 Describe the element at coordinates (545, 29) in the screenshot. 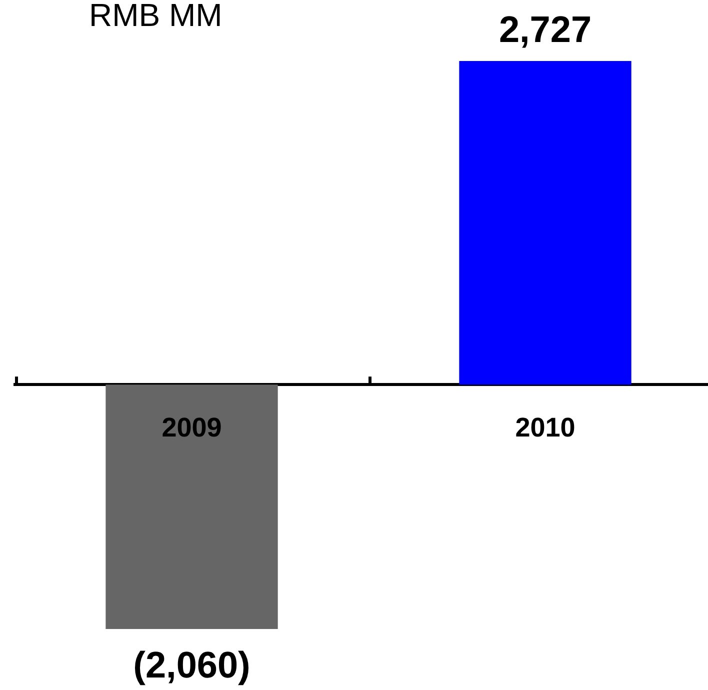

I see `data-label: 2,727` at that location.